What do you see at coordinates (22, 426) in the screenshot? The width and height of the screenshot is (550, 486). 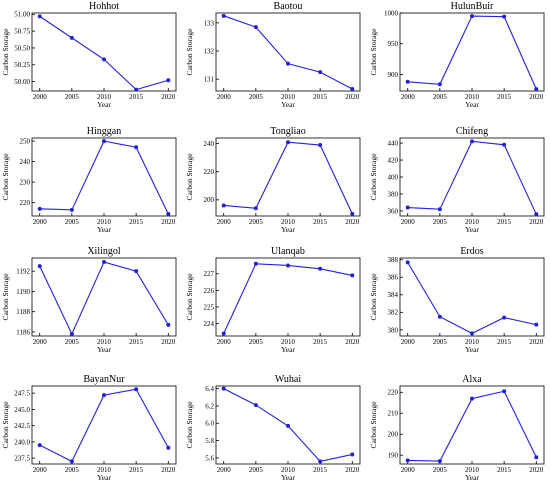 I see `y-tick-label: 242.5` at bounding box center [22, 426].